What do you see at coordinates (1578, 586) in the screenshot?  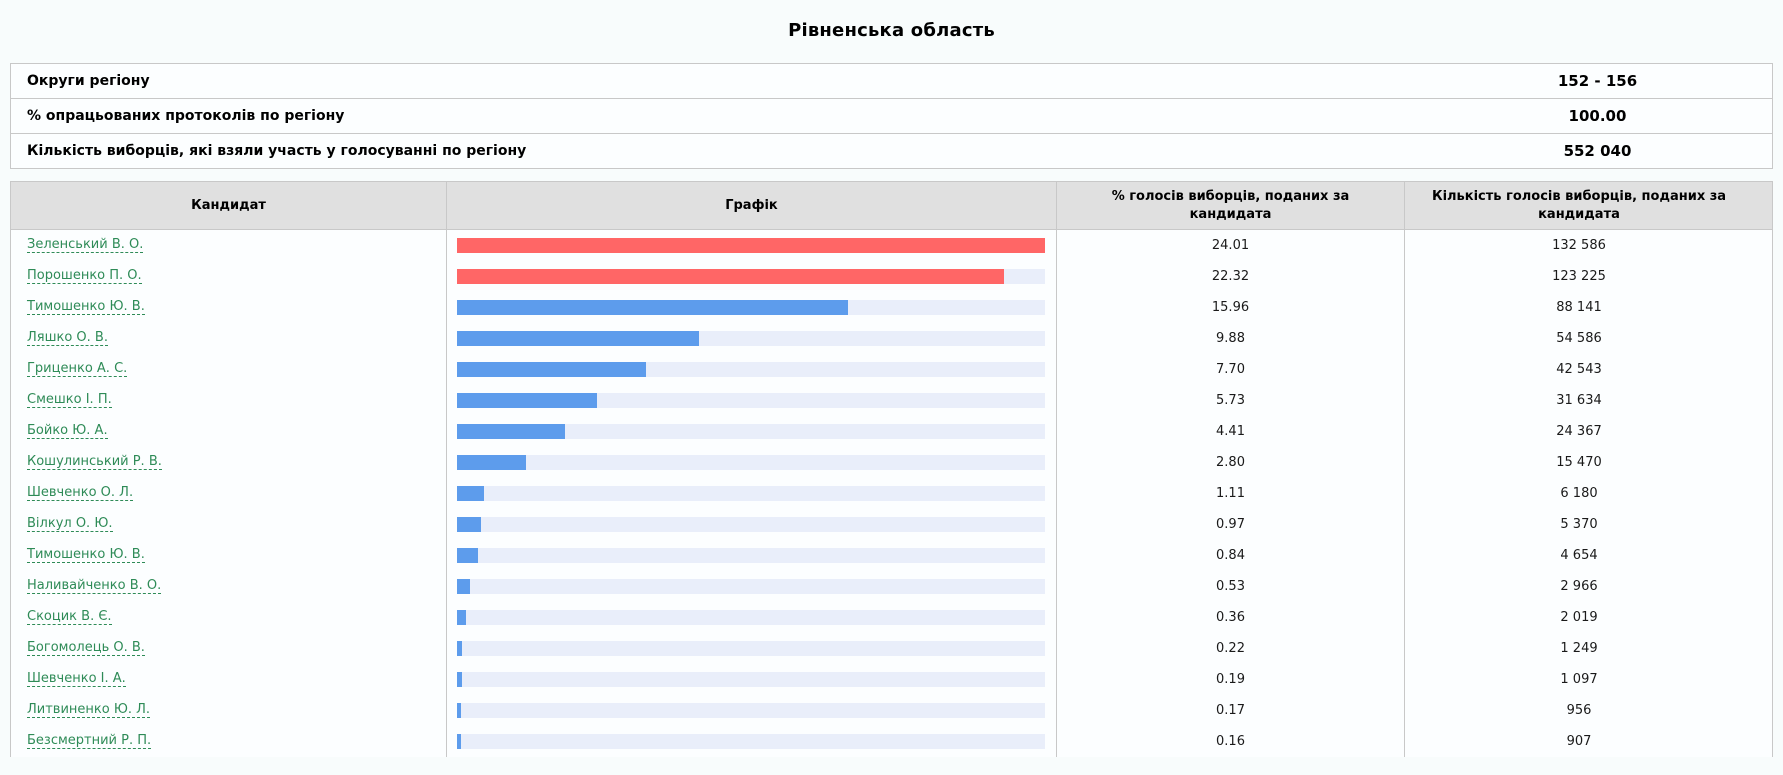 I see `votes-cell: 2 966` at bounding box center [1578, 586].